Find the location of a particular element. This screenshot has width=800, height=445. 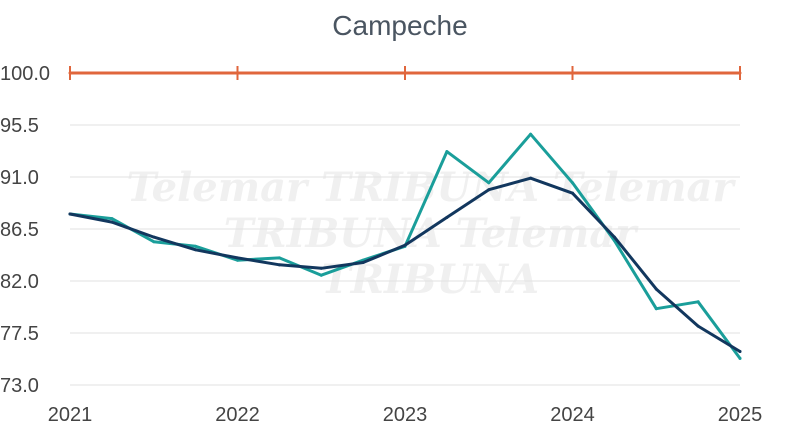

x-tick-label: 2022 is located at coordinates (237, 415).